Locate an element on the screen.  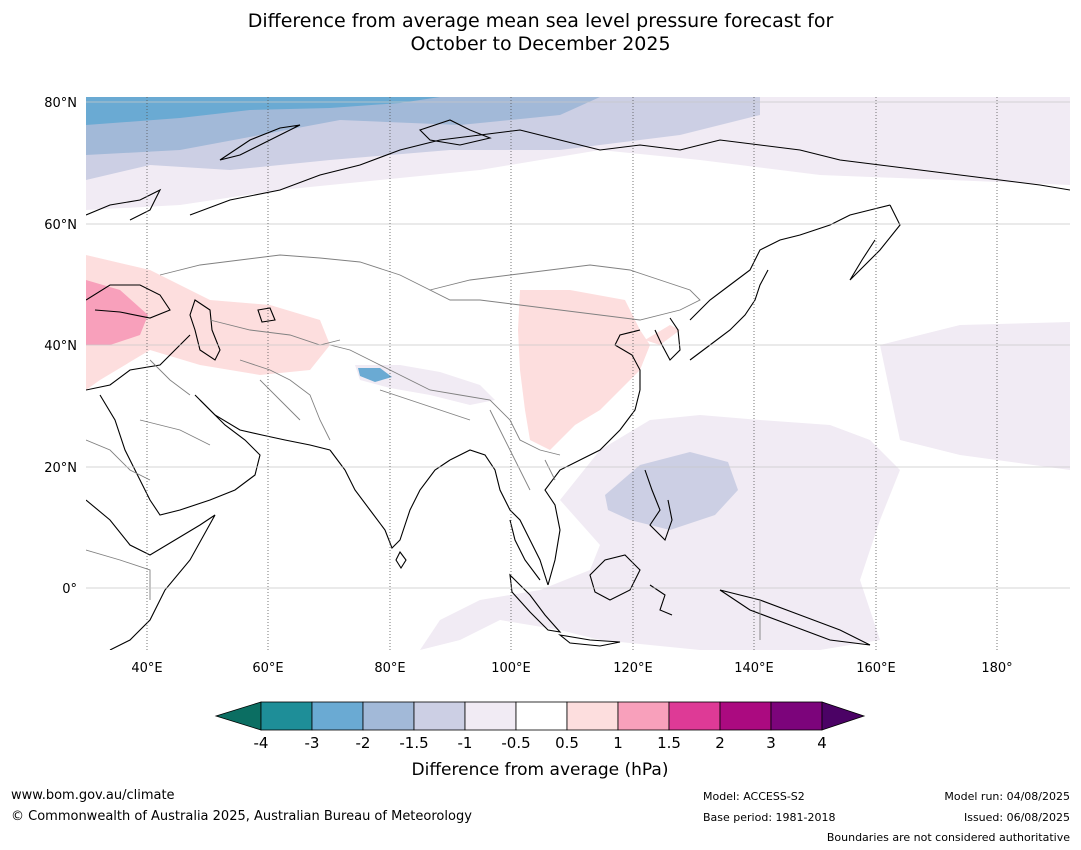
border-kazakhstan-south is located at coordinates (275, 332).